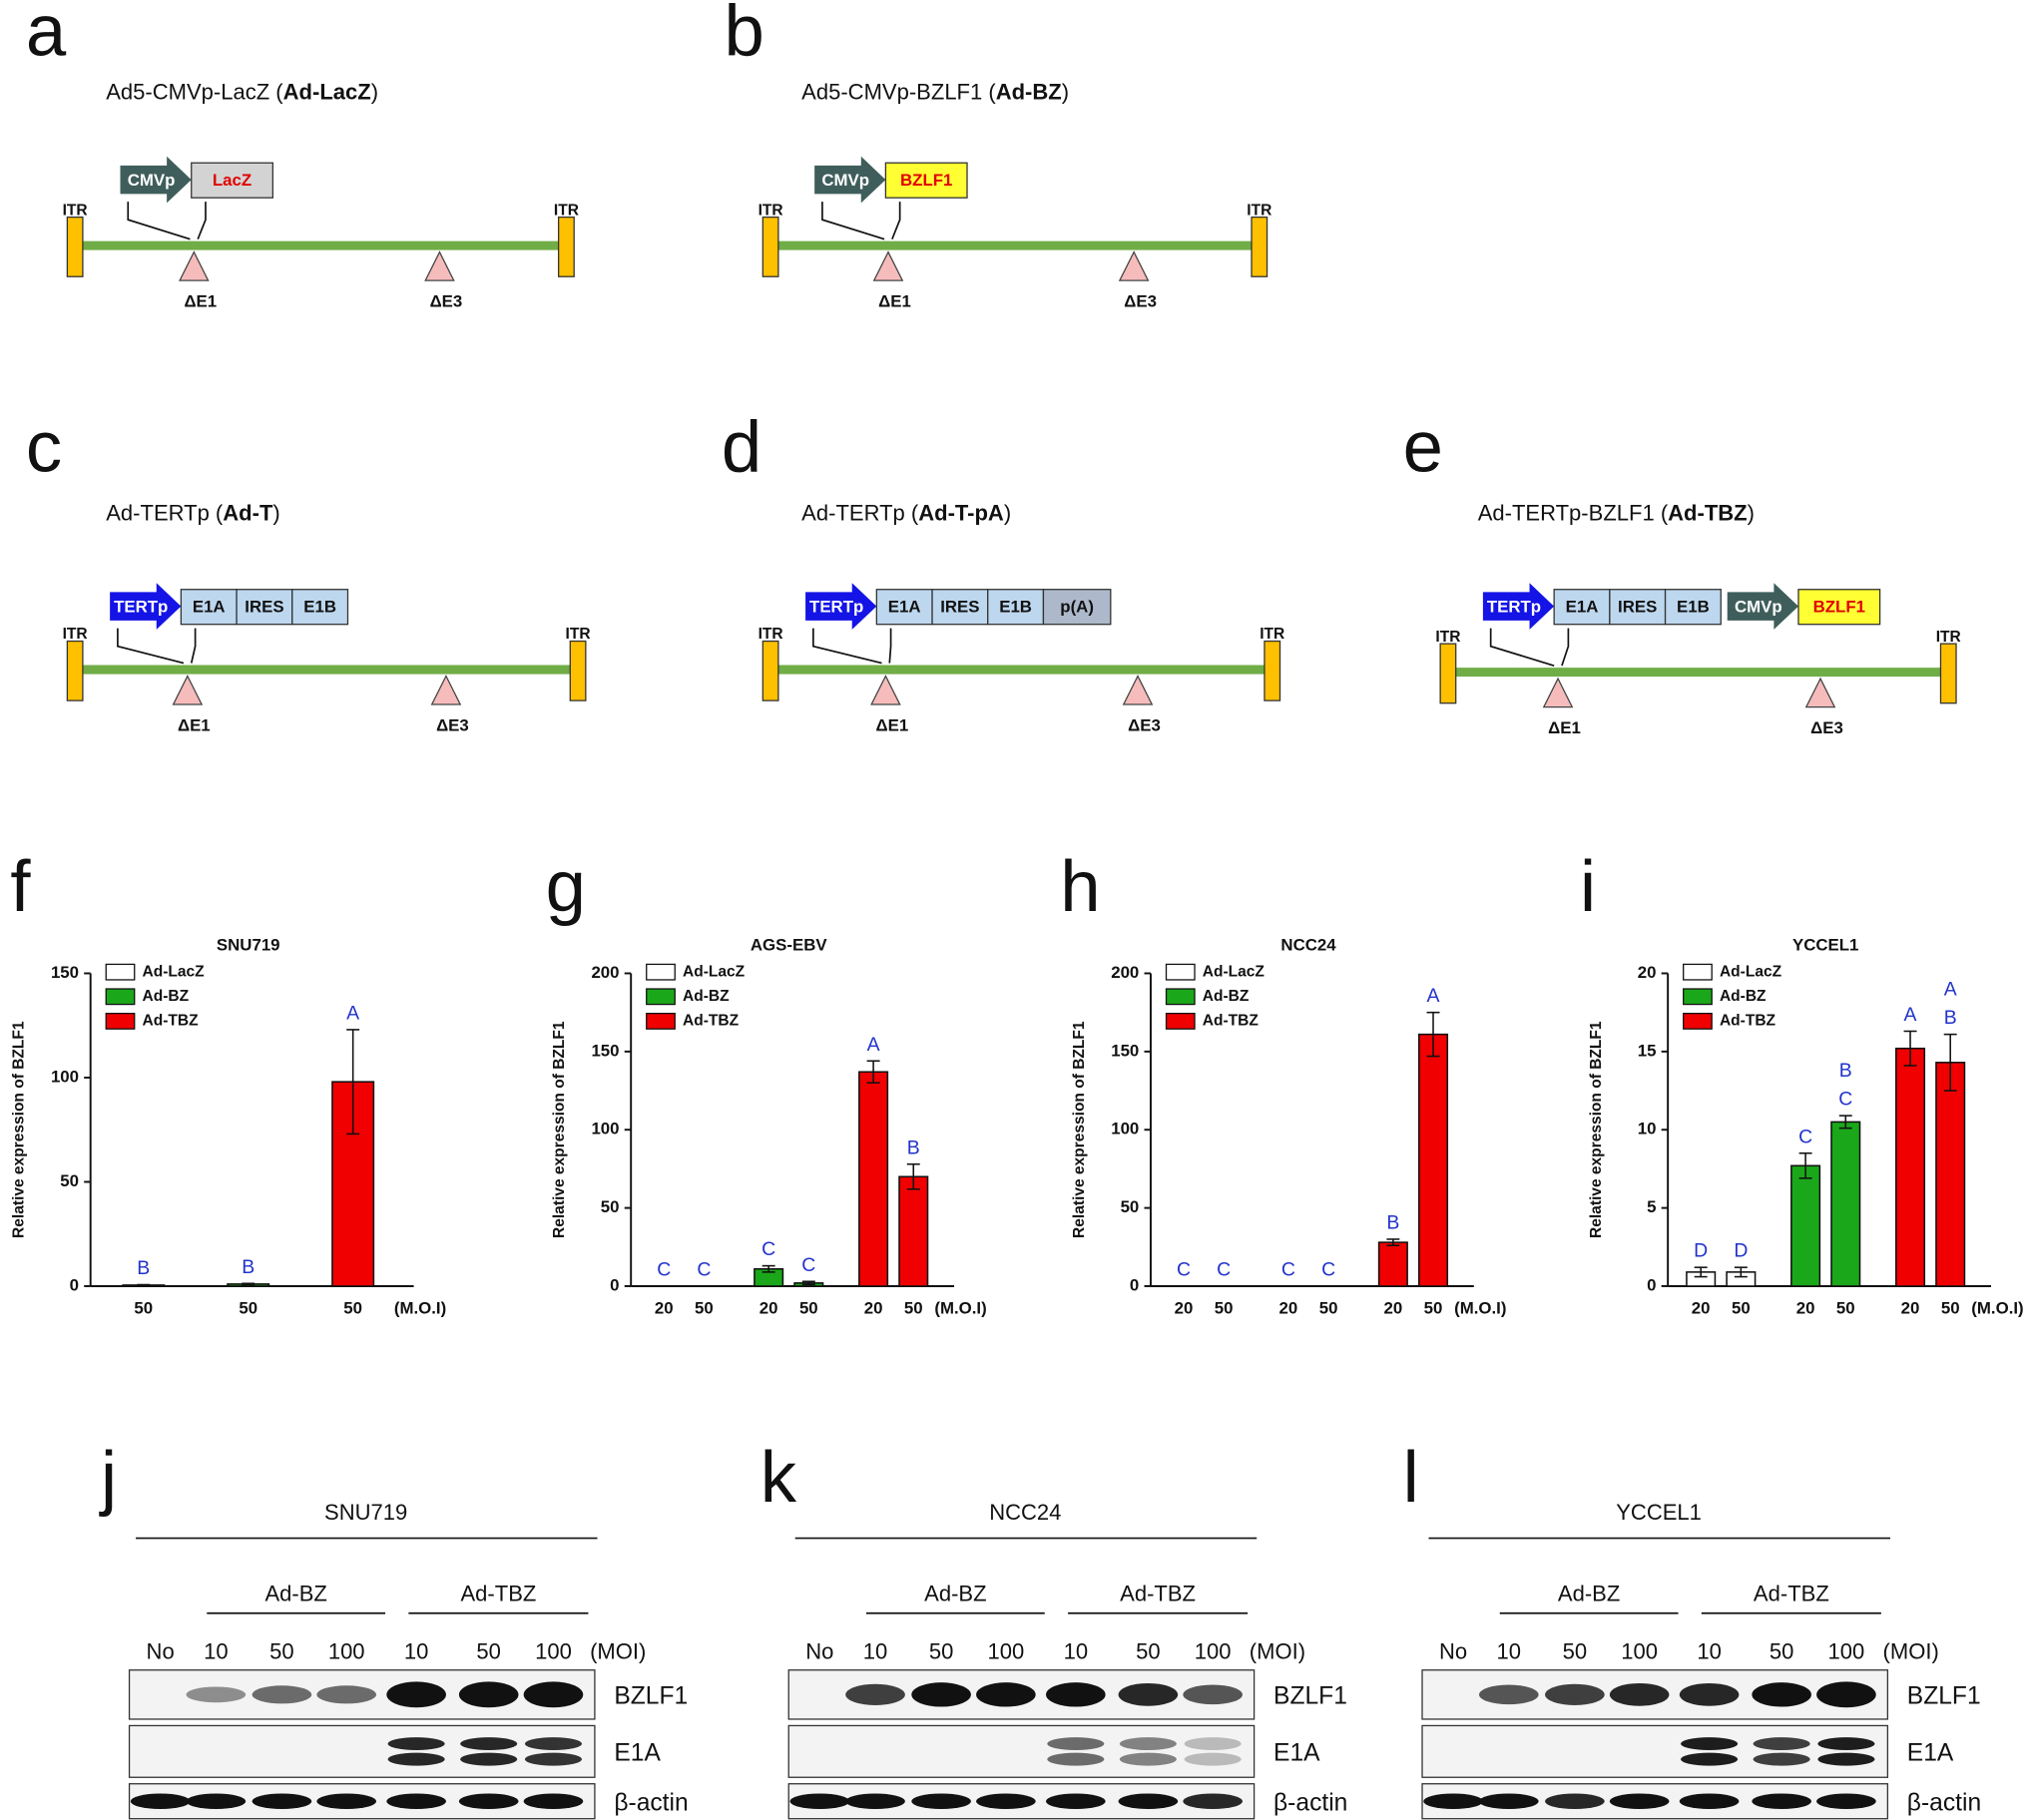 The width and height of the screenshot is (2026, 1820). Describe the element at coordinates (1480, 1308) in the screenshot. I see `x-axis-label: (M.O.I)` at that location.